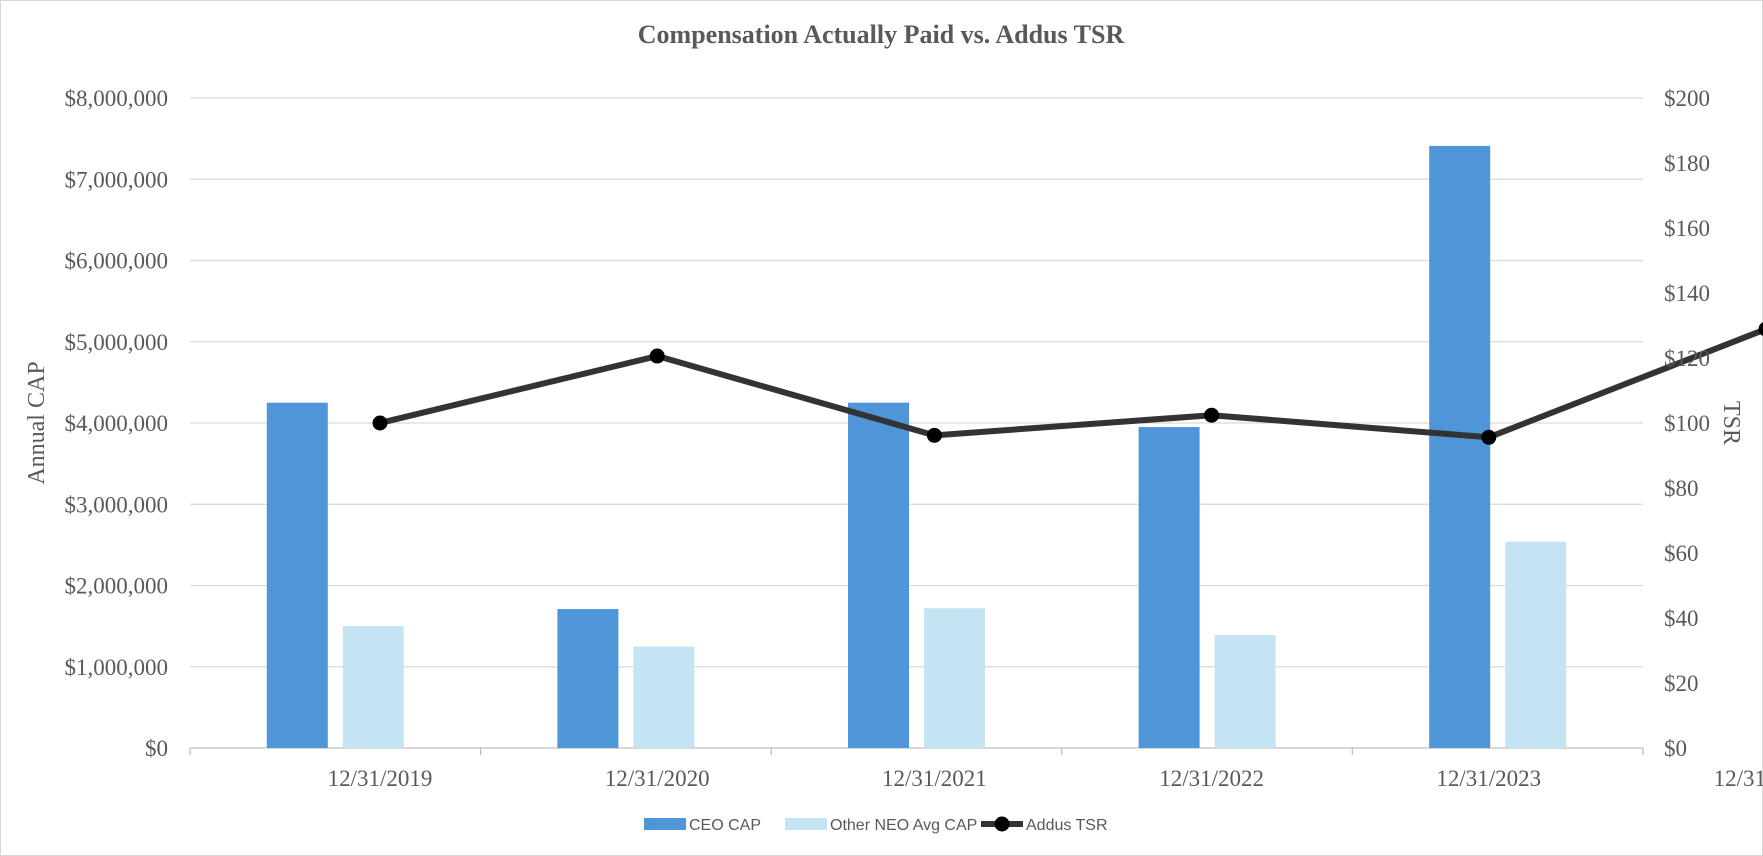  Describe the element at coordinates (1002, 824) in the screenshot. I see `legend-marker` at that location.